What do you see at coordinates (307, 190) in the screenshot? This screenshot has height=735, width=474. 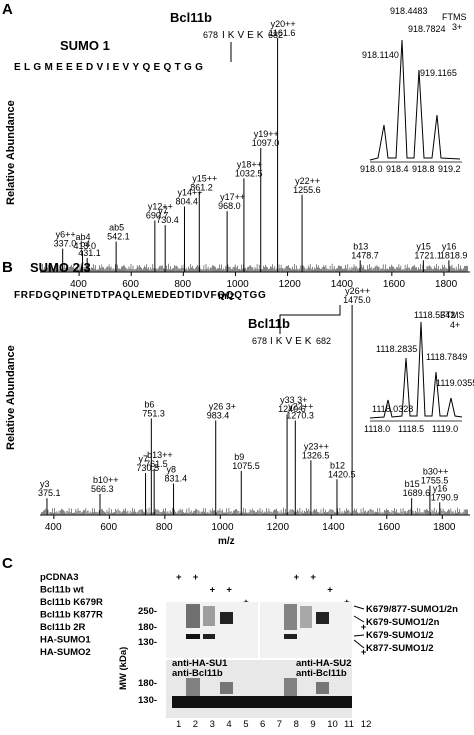 I see `peak-mz: 1255.6` at bounding box center [307, 190].